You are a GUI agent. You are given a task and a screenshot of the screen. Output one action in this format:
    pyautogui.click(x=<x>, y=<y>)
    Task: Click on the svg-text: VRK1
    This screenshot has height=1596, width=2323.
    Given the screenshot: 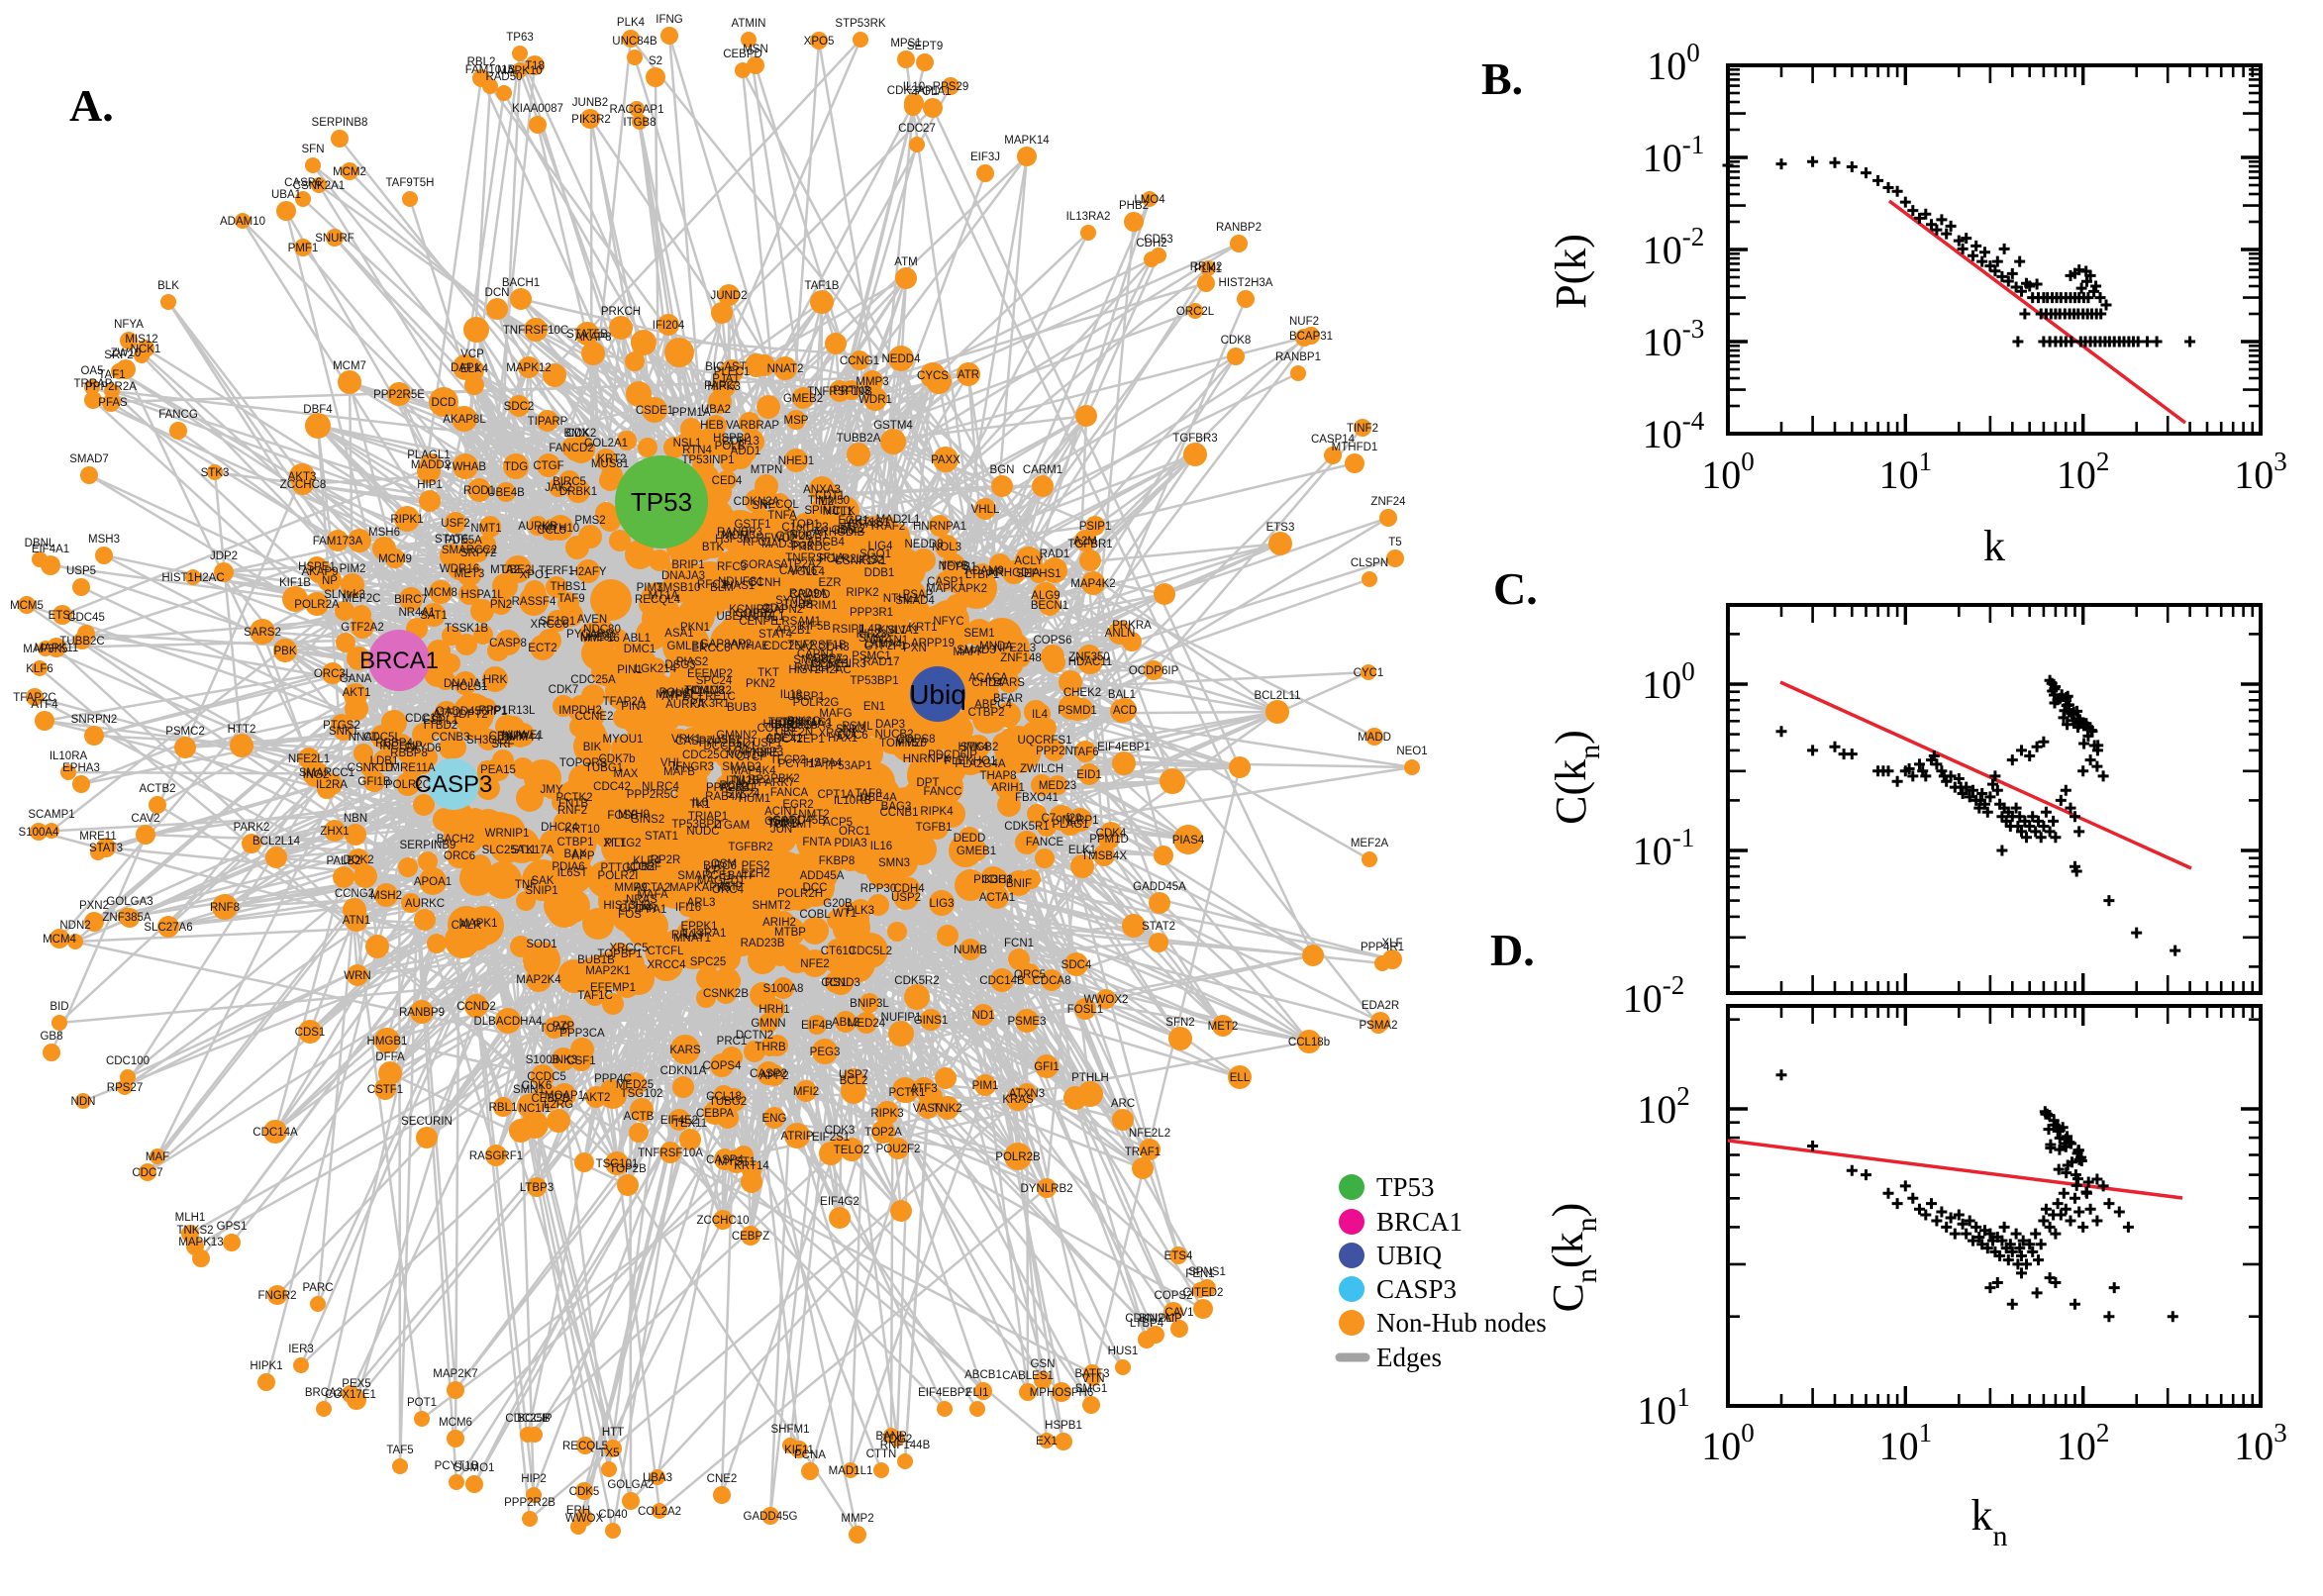 What is the action you would take?
    pyautogui.click(x=686, y=740)
    